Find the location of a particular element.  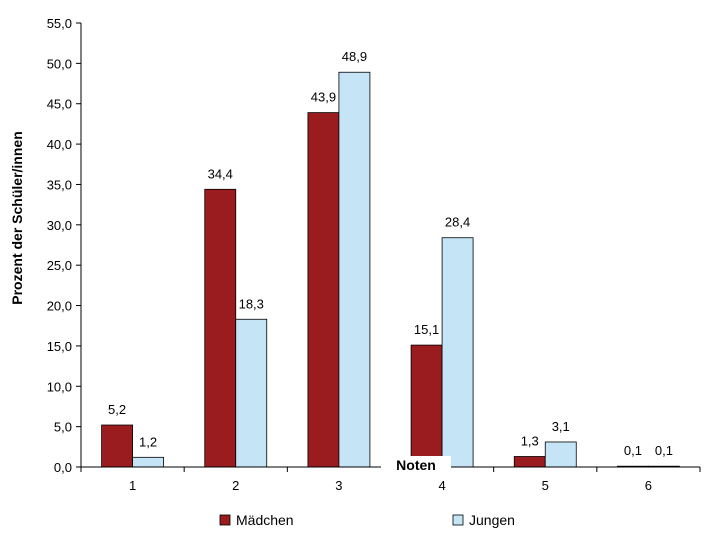

legend-swatch-jungen is located at coordinates (458, 520).